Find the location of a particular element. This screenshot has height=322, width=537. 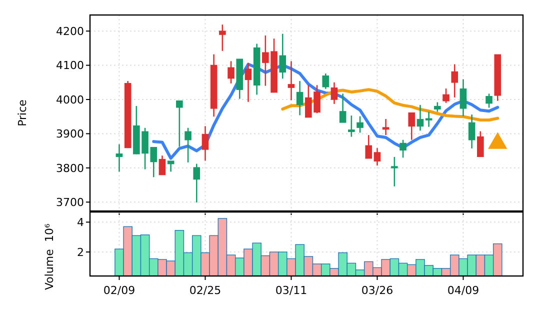

x-tick-label: 03/11 is located at coordinates (291, 290).